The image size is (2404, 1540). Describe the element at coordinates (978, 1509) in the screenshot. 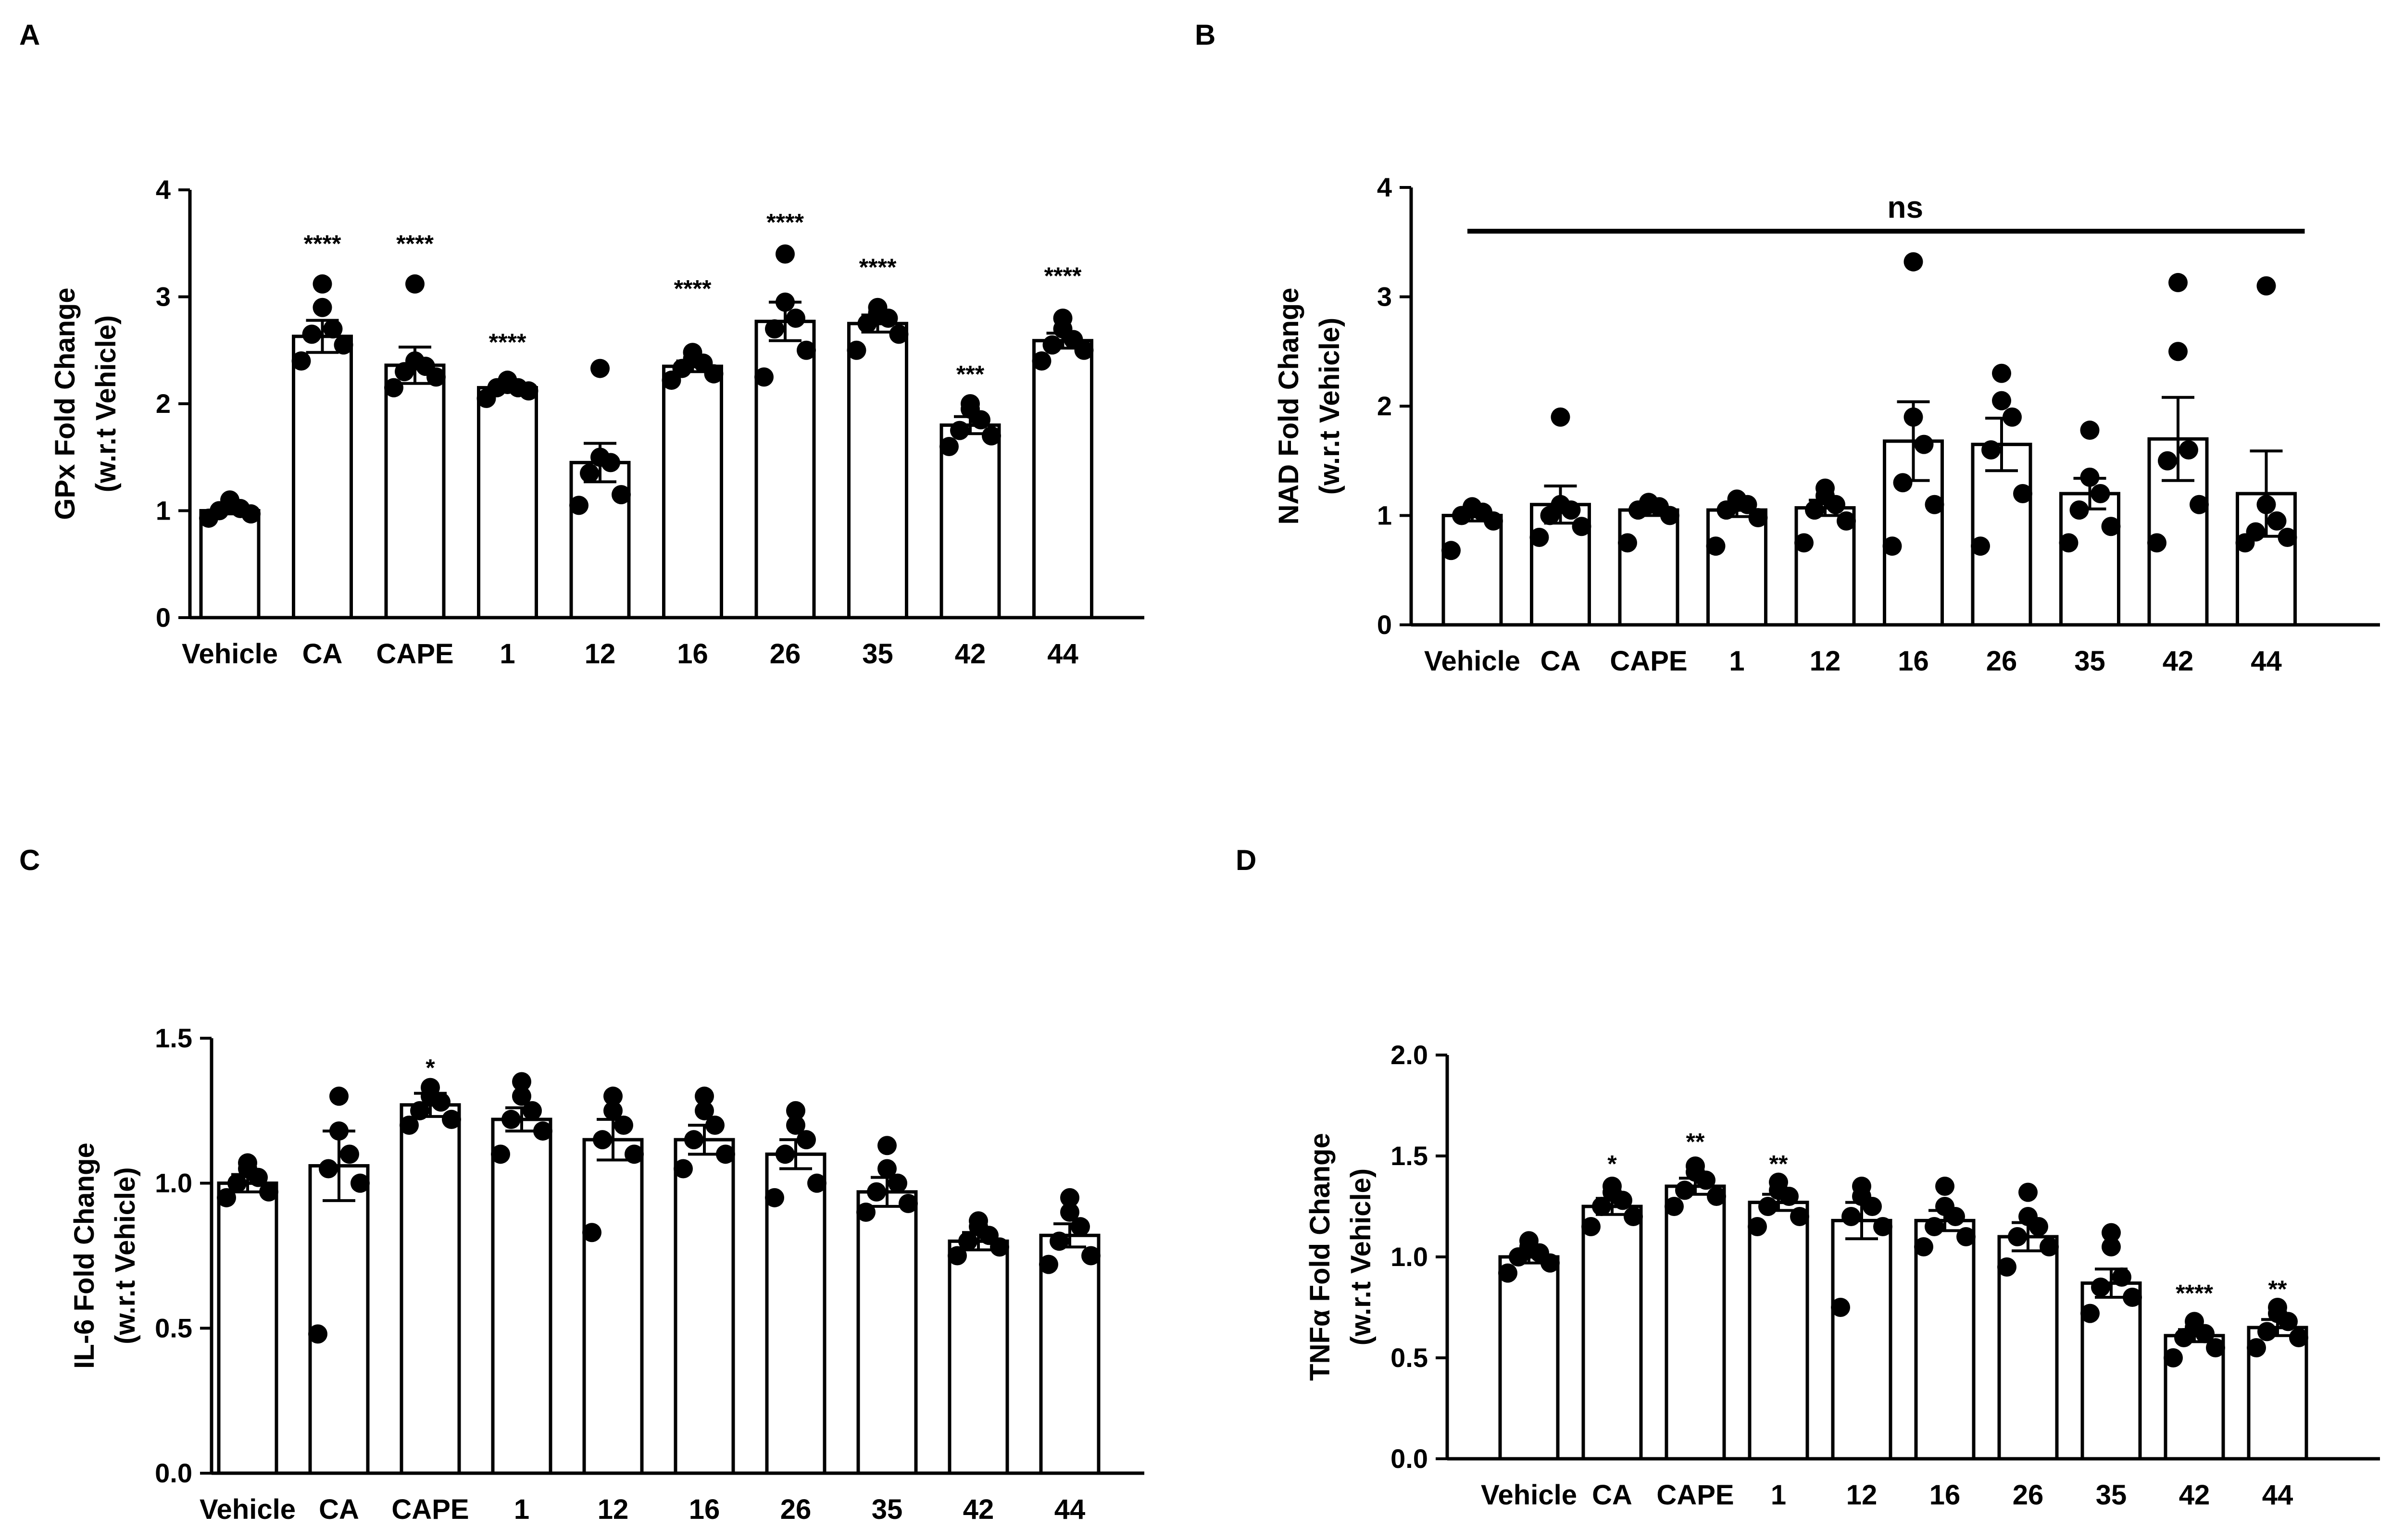

I see `il6-x-tick-label: 42` at that location.